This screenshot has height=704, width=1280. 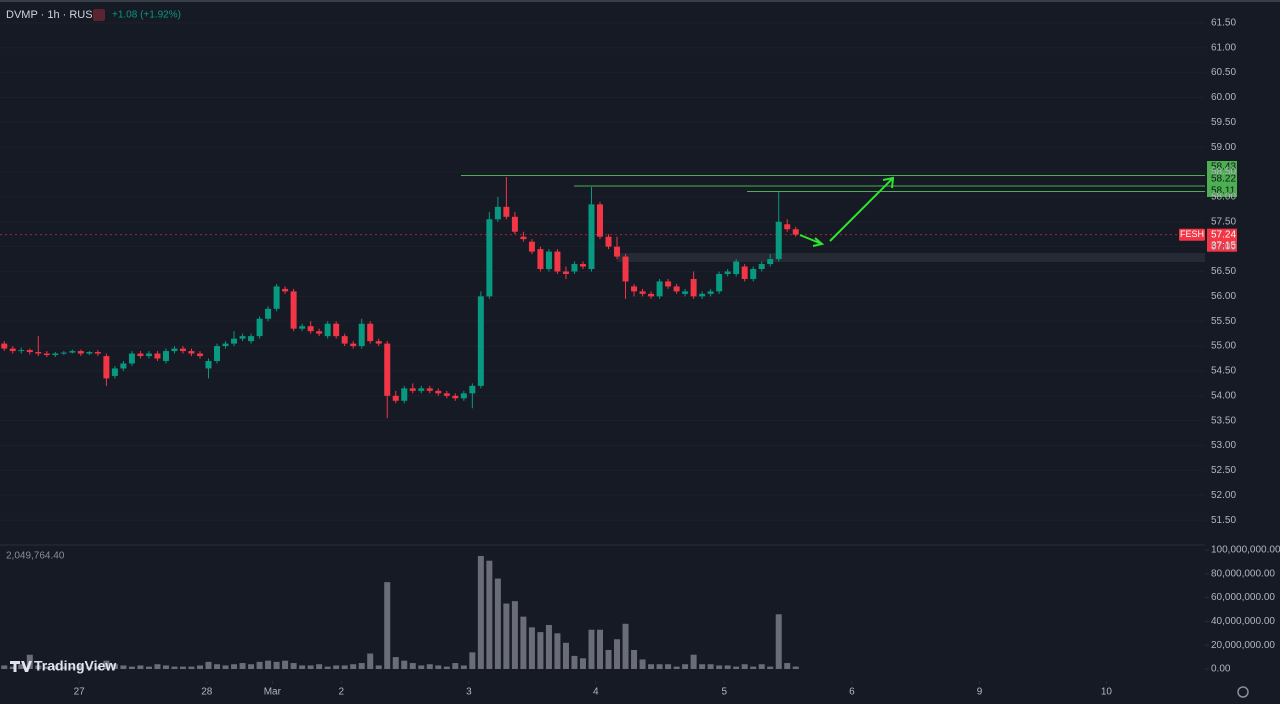 What do you see at coordinates (1223, 495) in the screenshot?
I see `y-tick-label: 52.00` at bounding box center [1223, 495].